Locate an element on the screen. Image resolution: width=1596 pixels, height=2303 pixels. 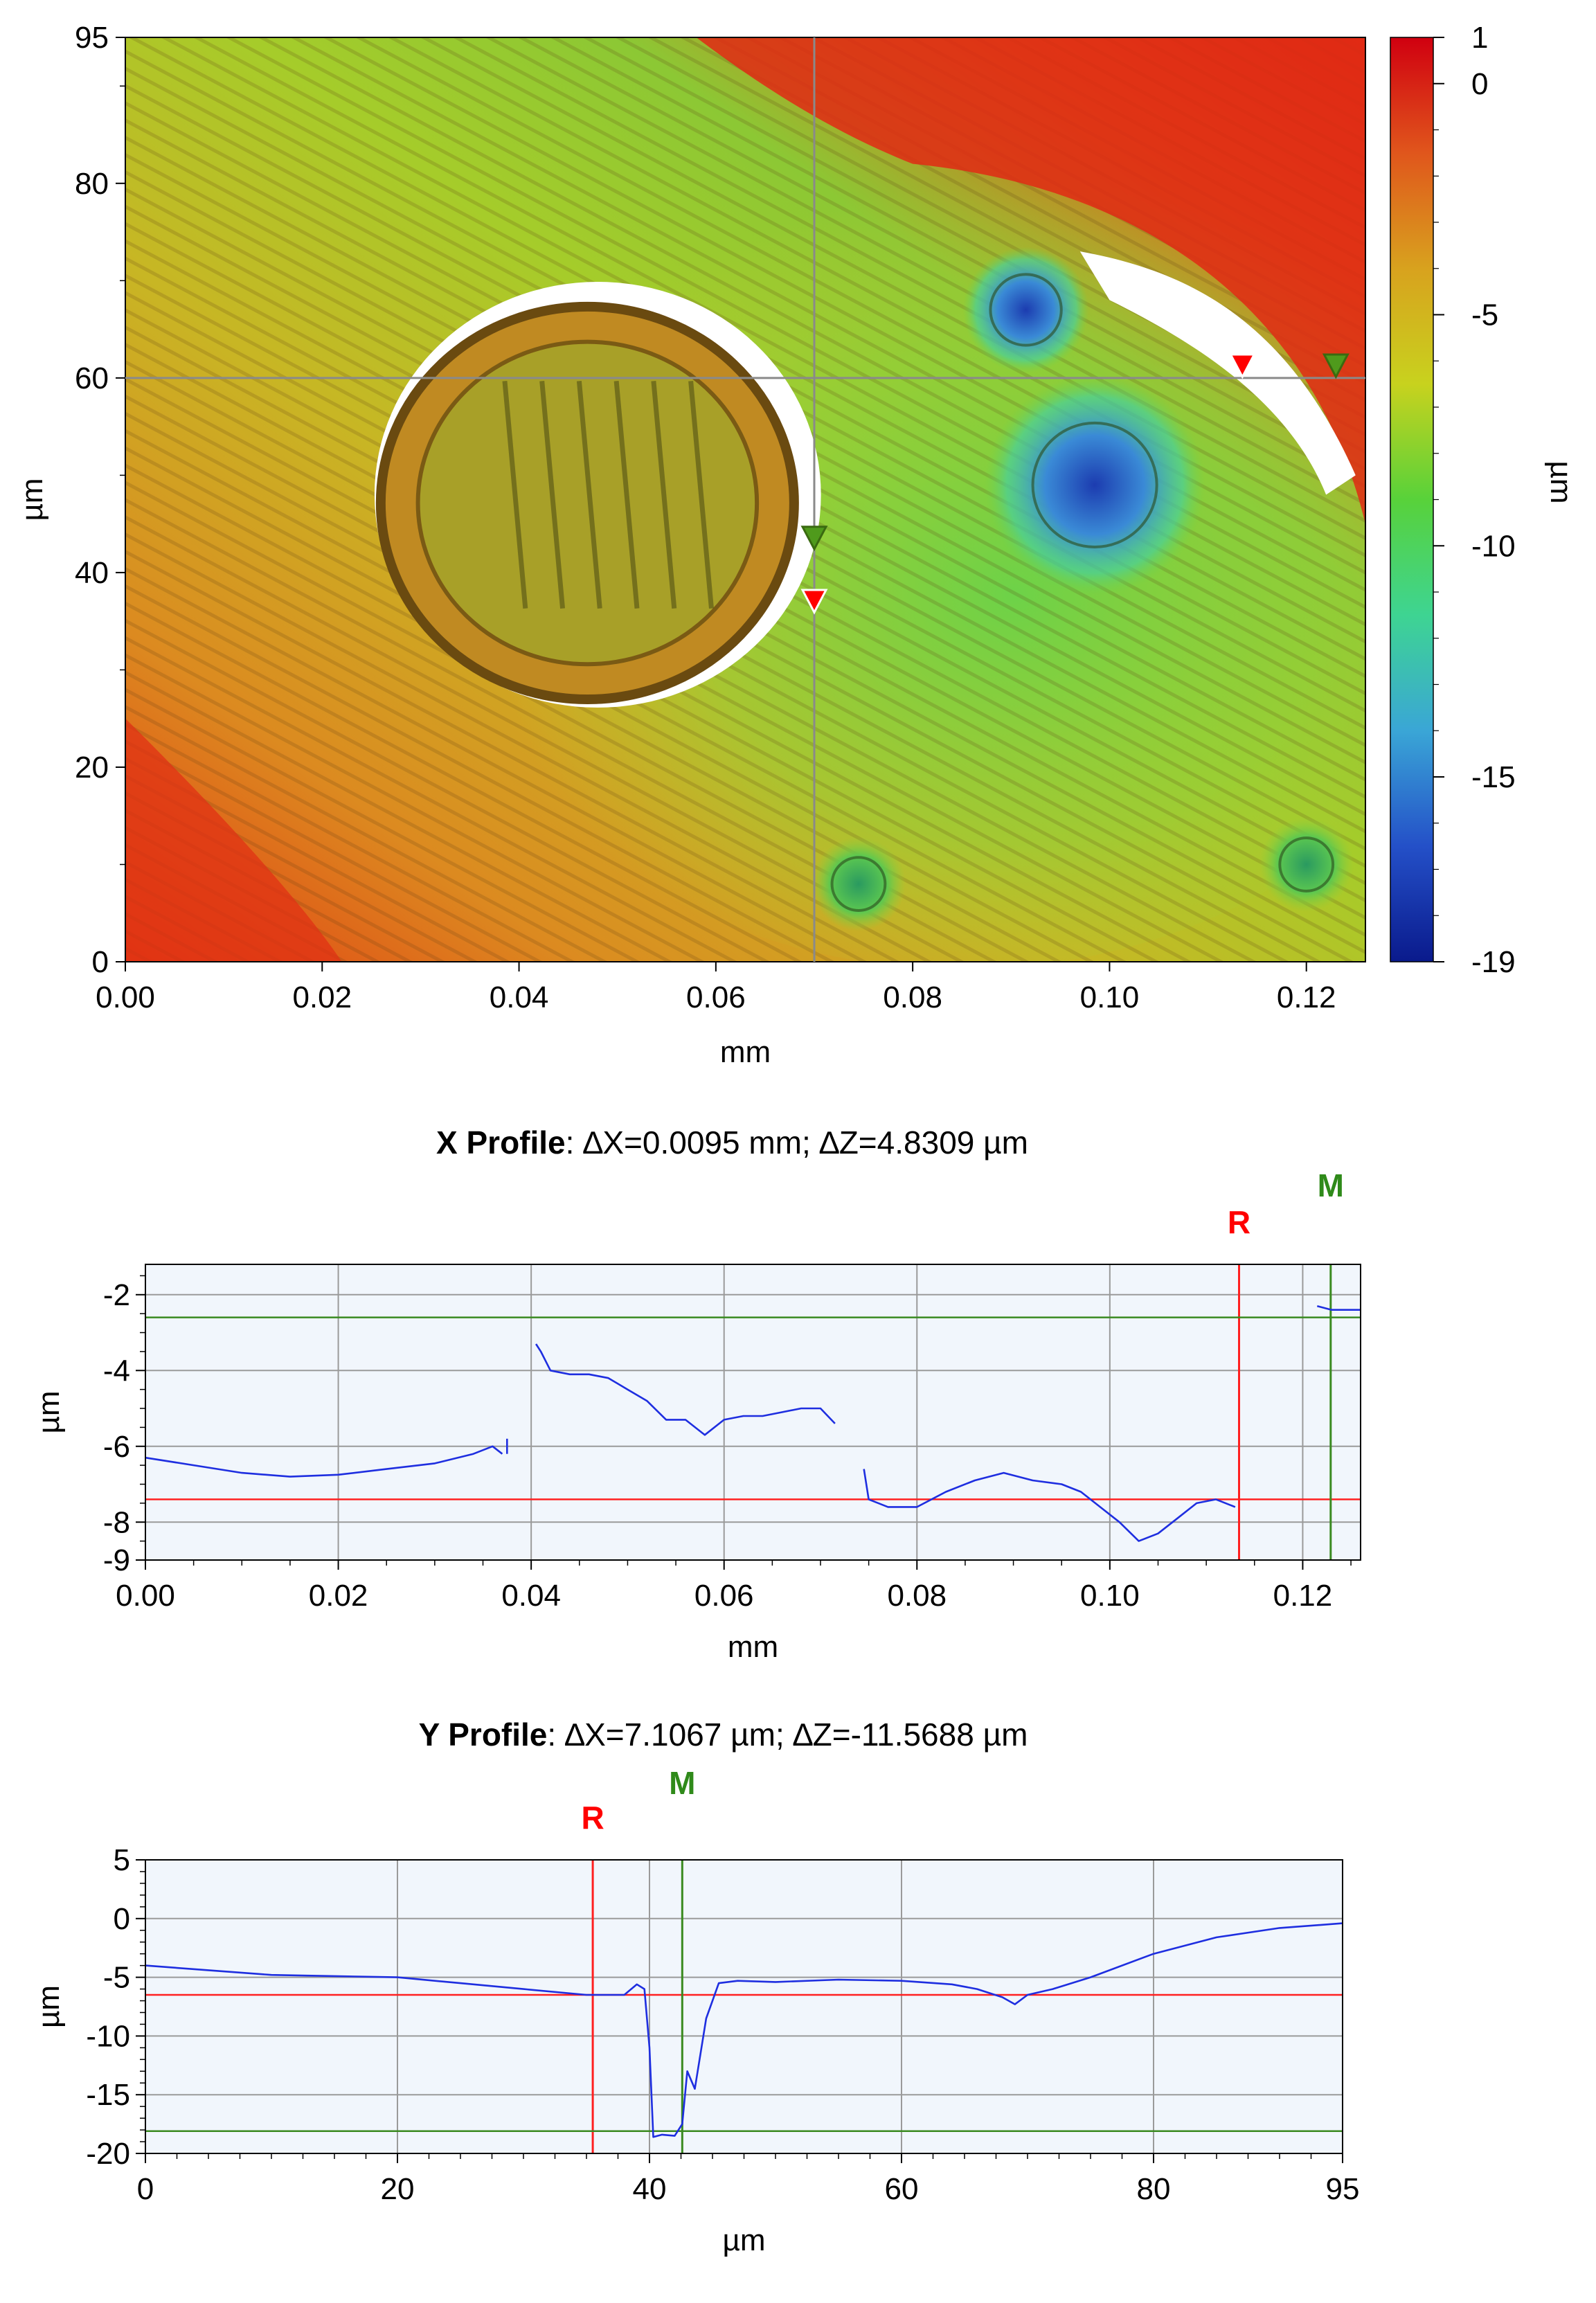
y-profile-x-axis: 0 20 40 60 80 95 is located at coordinates (748, 2179).